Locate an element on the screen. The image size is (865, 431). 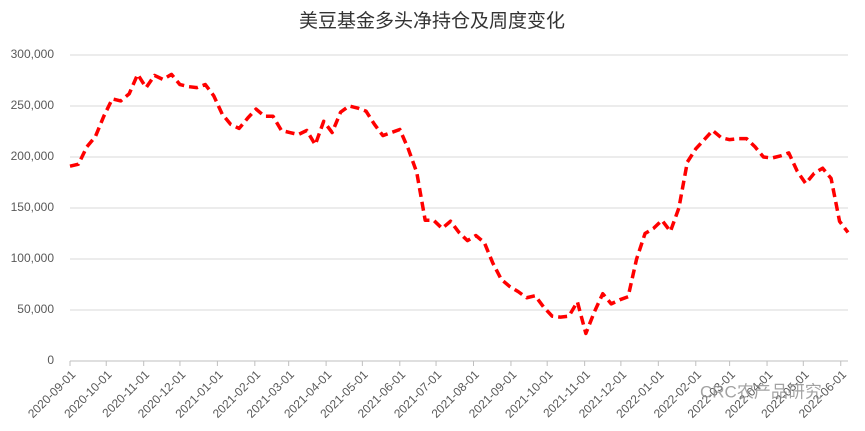
chart-title: 美豆基金多头净持仓及周度变化 is located at coordinates (432, 21).